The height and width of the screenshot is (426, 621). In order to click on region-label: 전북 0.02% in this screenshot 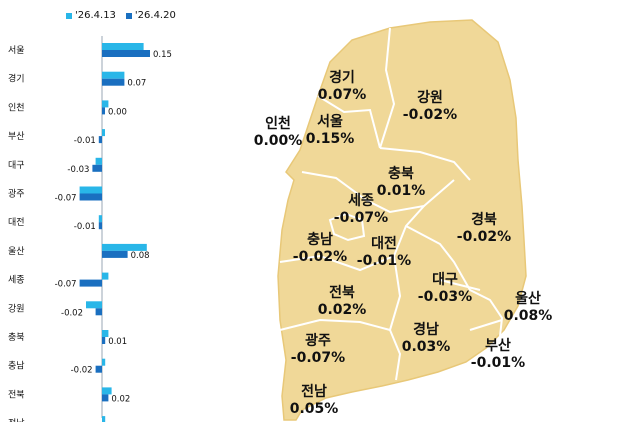, I will do `click(342, 302)`.